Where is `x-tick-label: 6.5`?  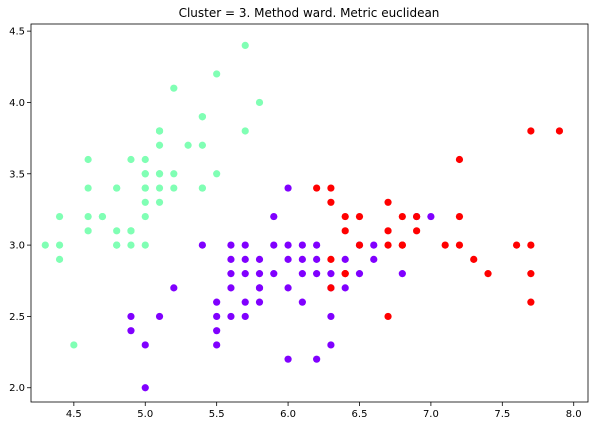
x-tick-label: 6.5 is located at coordinates (360, 414).